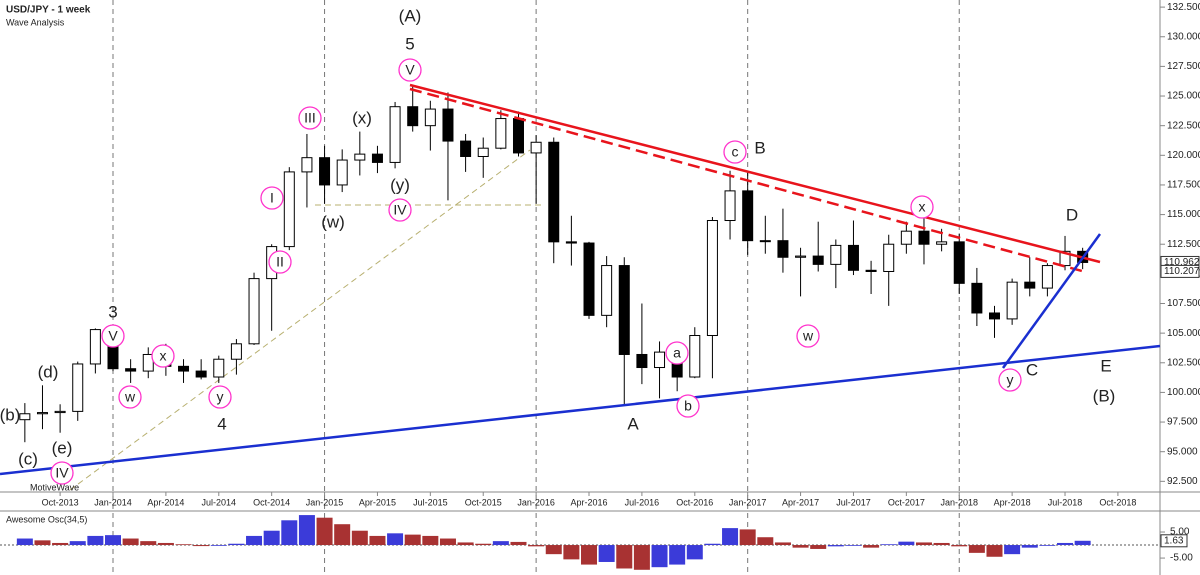 This screenshot has width=1200, height=575. What do you see at coordinates (113, 336) in the screenshot?
I see `wave-label: V` at bounding box center [113, 336].